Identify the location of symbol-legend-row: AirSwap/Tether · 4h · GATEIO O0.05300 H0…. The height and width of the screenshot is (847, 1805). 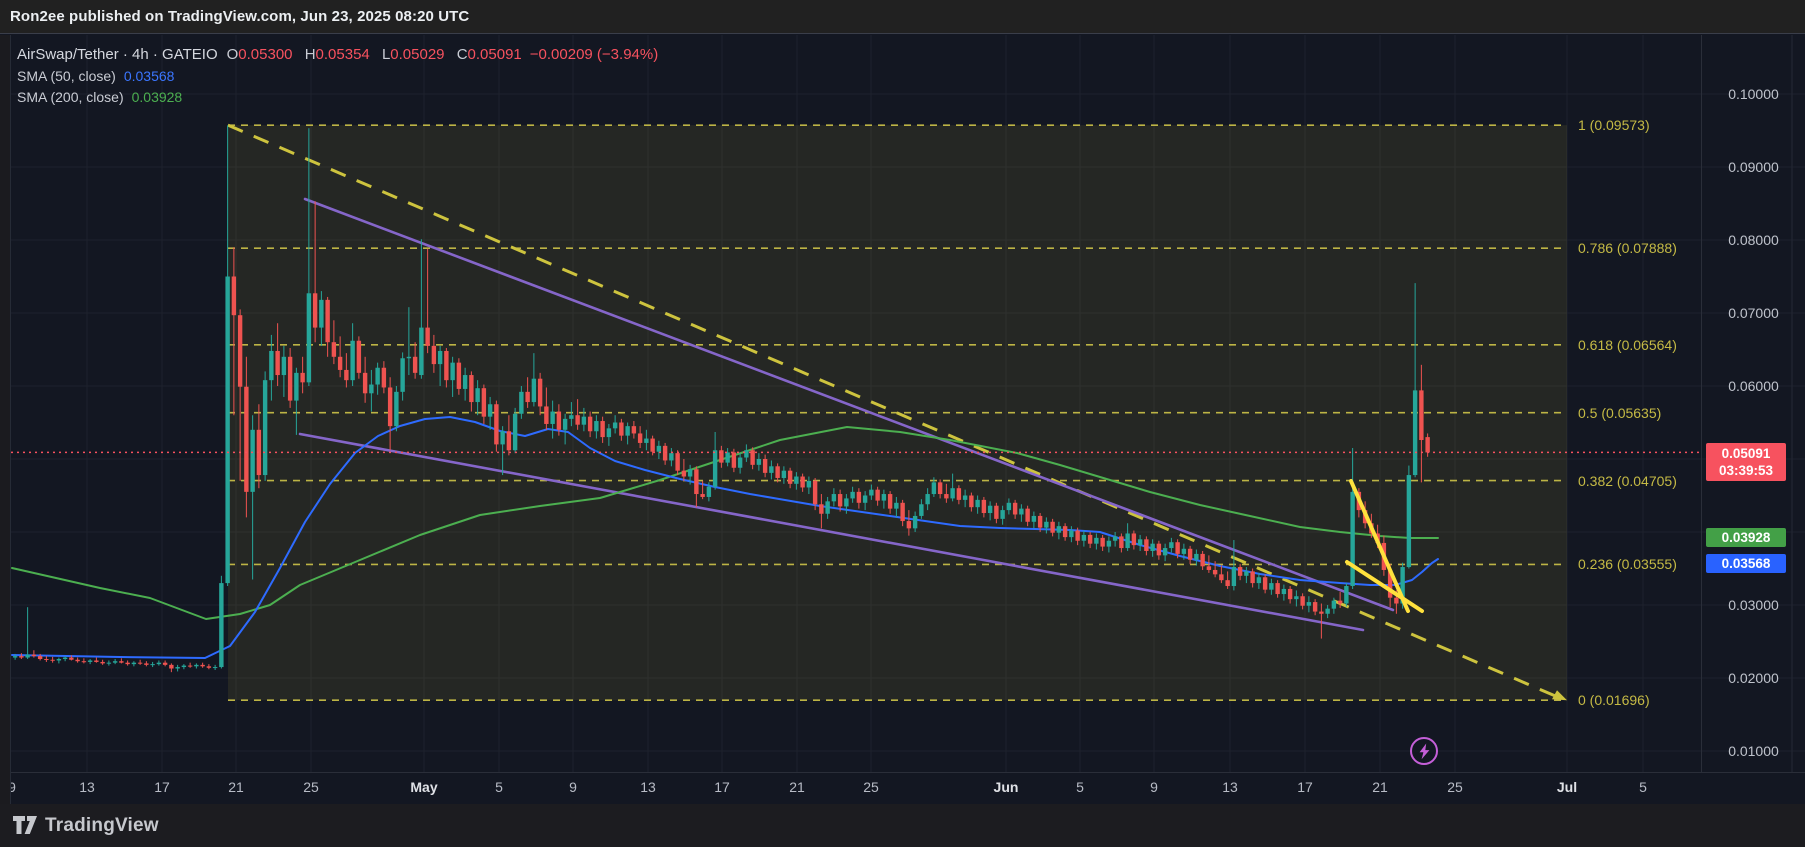
(337, 54).